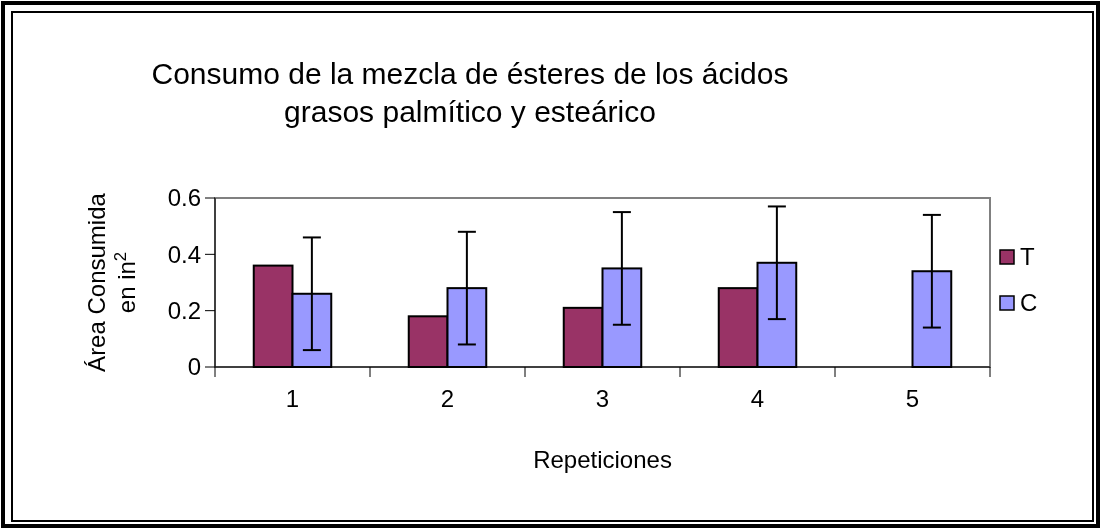 The height and width of the screenshot is (531, 1103). What do you see at coordinates (184, 254) in the screenshot?
I see `y-tick-label: 0.4` at bounding box center [184, 254].